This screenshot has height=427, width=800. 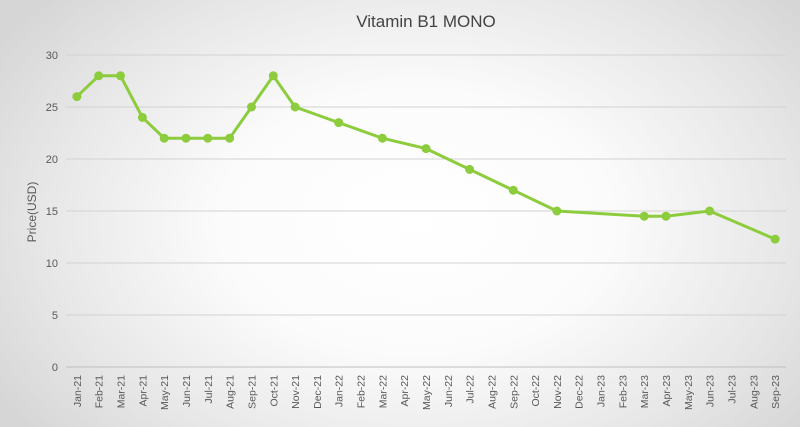 What do you see at coordinates (426, 21) in the screenshot?
I see `chart-title: Vitamin B1 MONO` at bounding box center [426, 21].